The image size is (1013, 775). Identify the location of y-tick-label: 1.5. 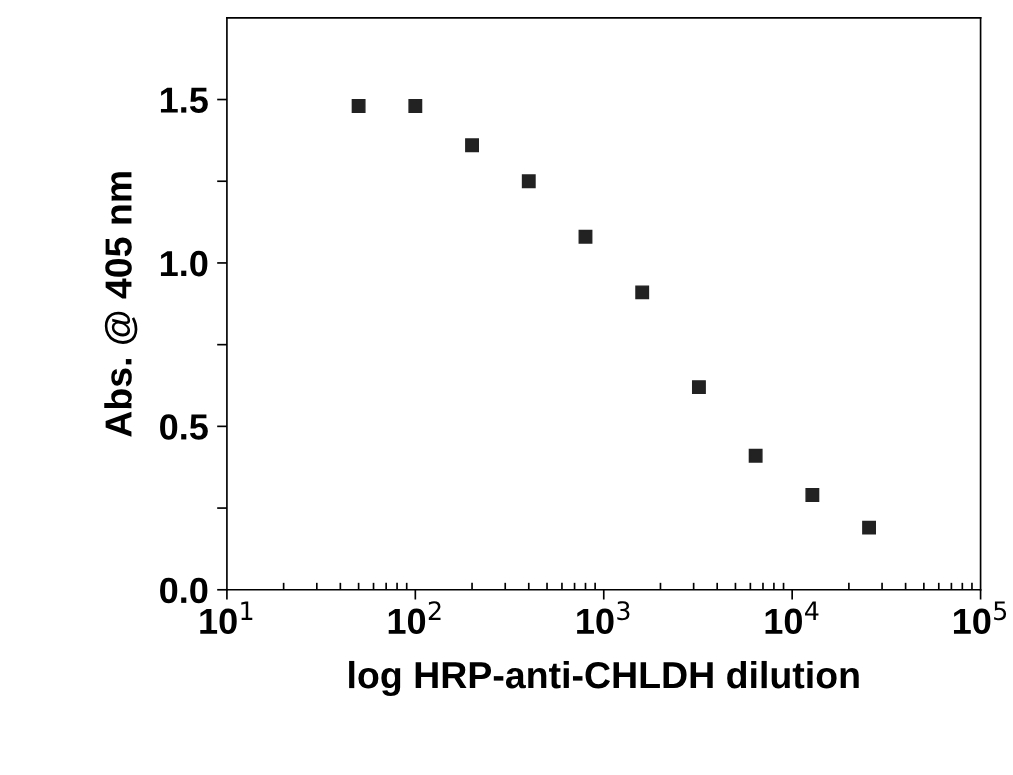
(184, 100).